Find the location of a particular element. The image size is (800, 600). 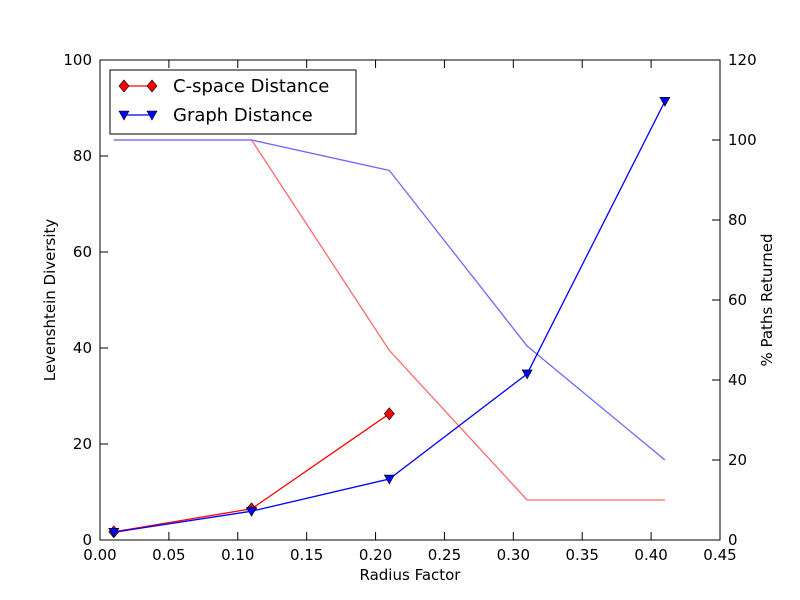

legend-marker-graph-left is located at coordinates (124, 115).